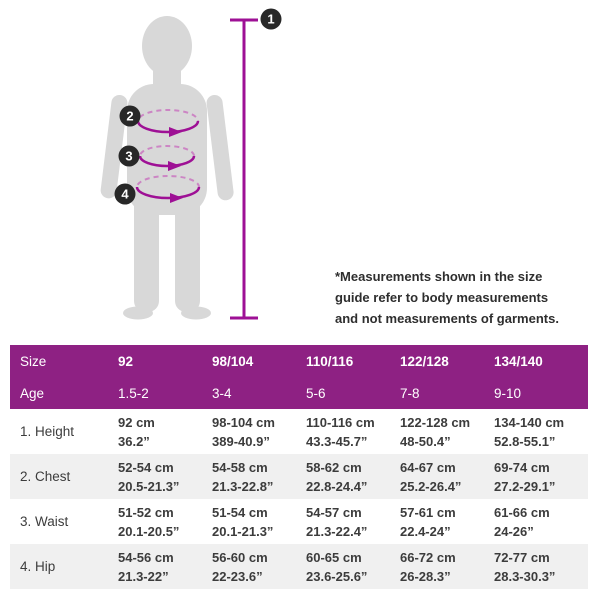  Describe the element at coordinates (299, 361) in the screenshot. I see `size-header-row: Size 92 98/104 110/116 122/128 134/140` at that location.